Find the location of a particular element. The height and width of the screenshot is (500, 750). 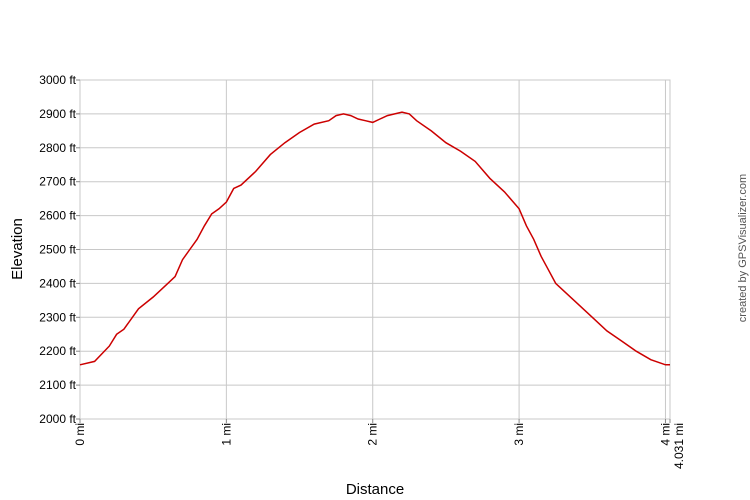

y-tick-label: 2500 ft is located at coordinates (57, 250).